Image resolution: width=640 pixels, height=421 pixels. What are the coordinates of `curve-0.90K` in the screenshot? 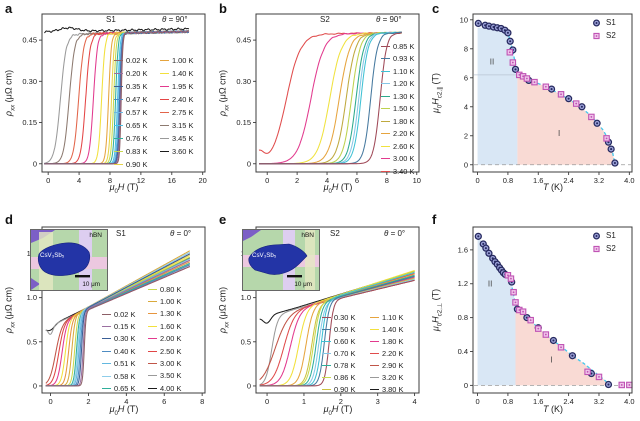 It's located at (337, 332).